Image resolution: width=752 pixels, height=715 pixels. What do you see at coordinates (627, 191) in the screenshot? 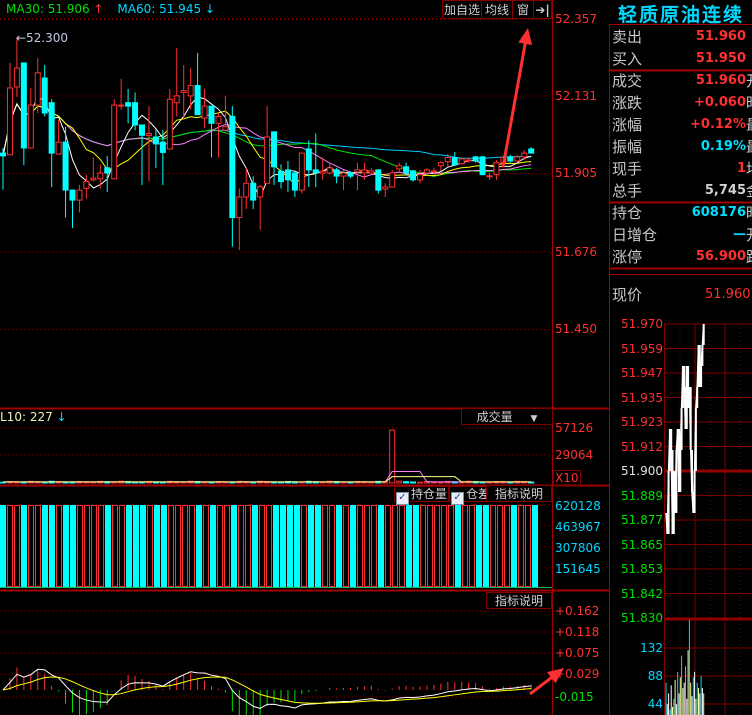
I see `quote-label: 总手` at bounding box center [627, 191].